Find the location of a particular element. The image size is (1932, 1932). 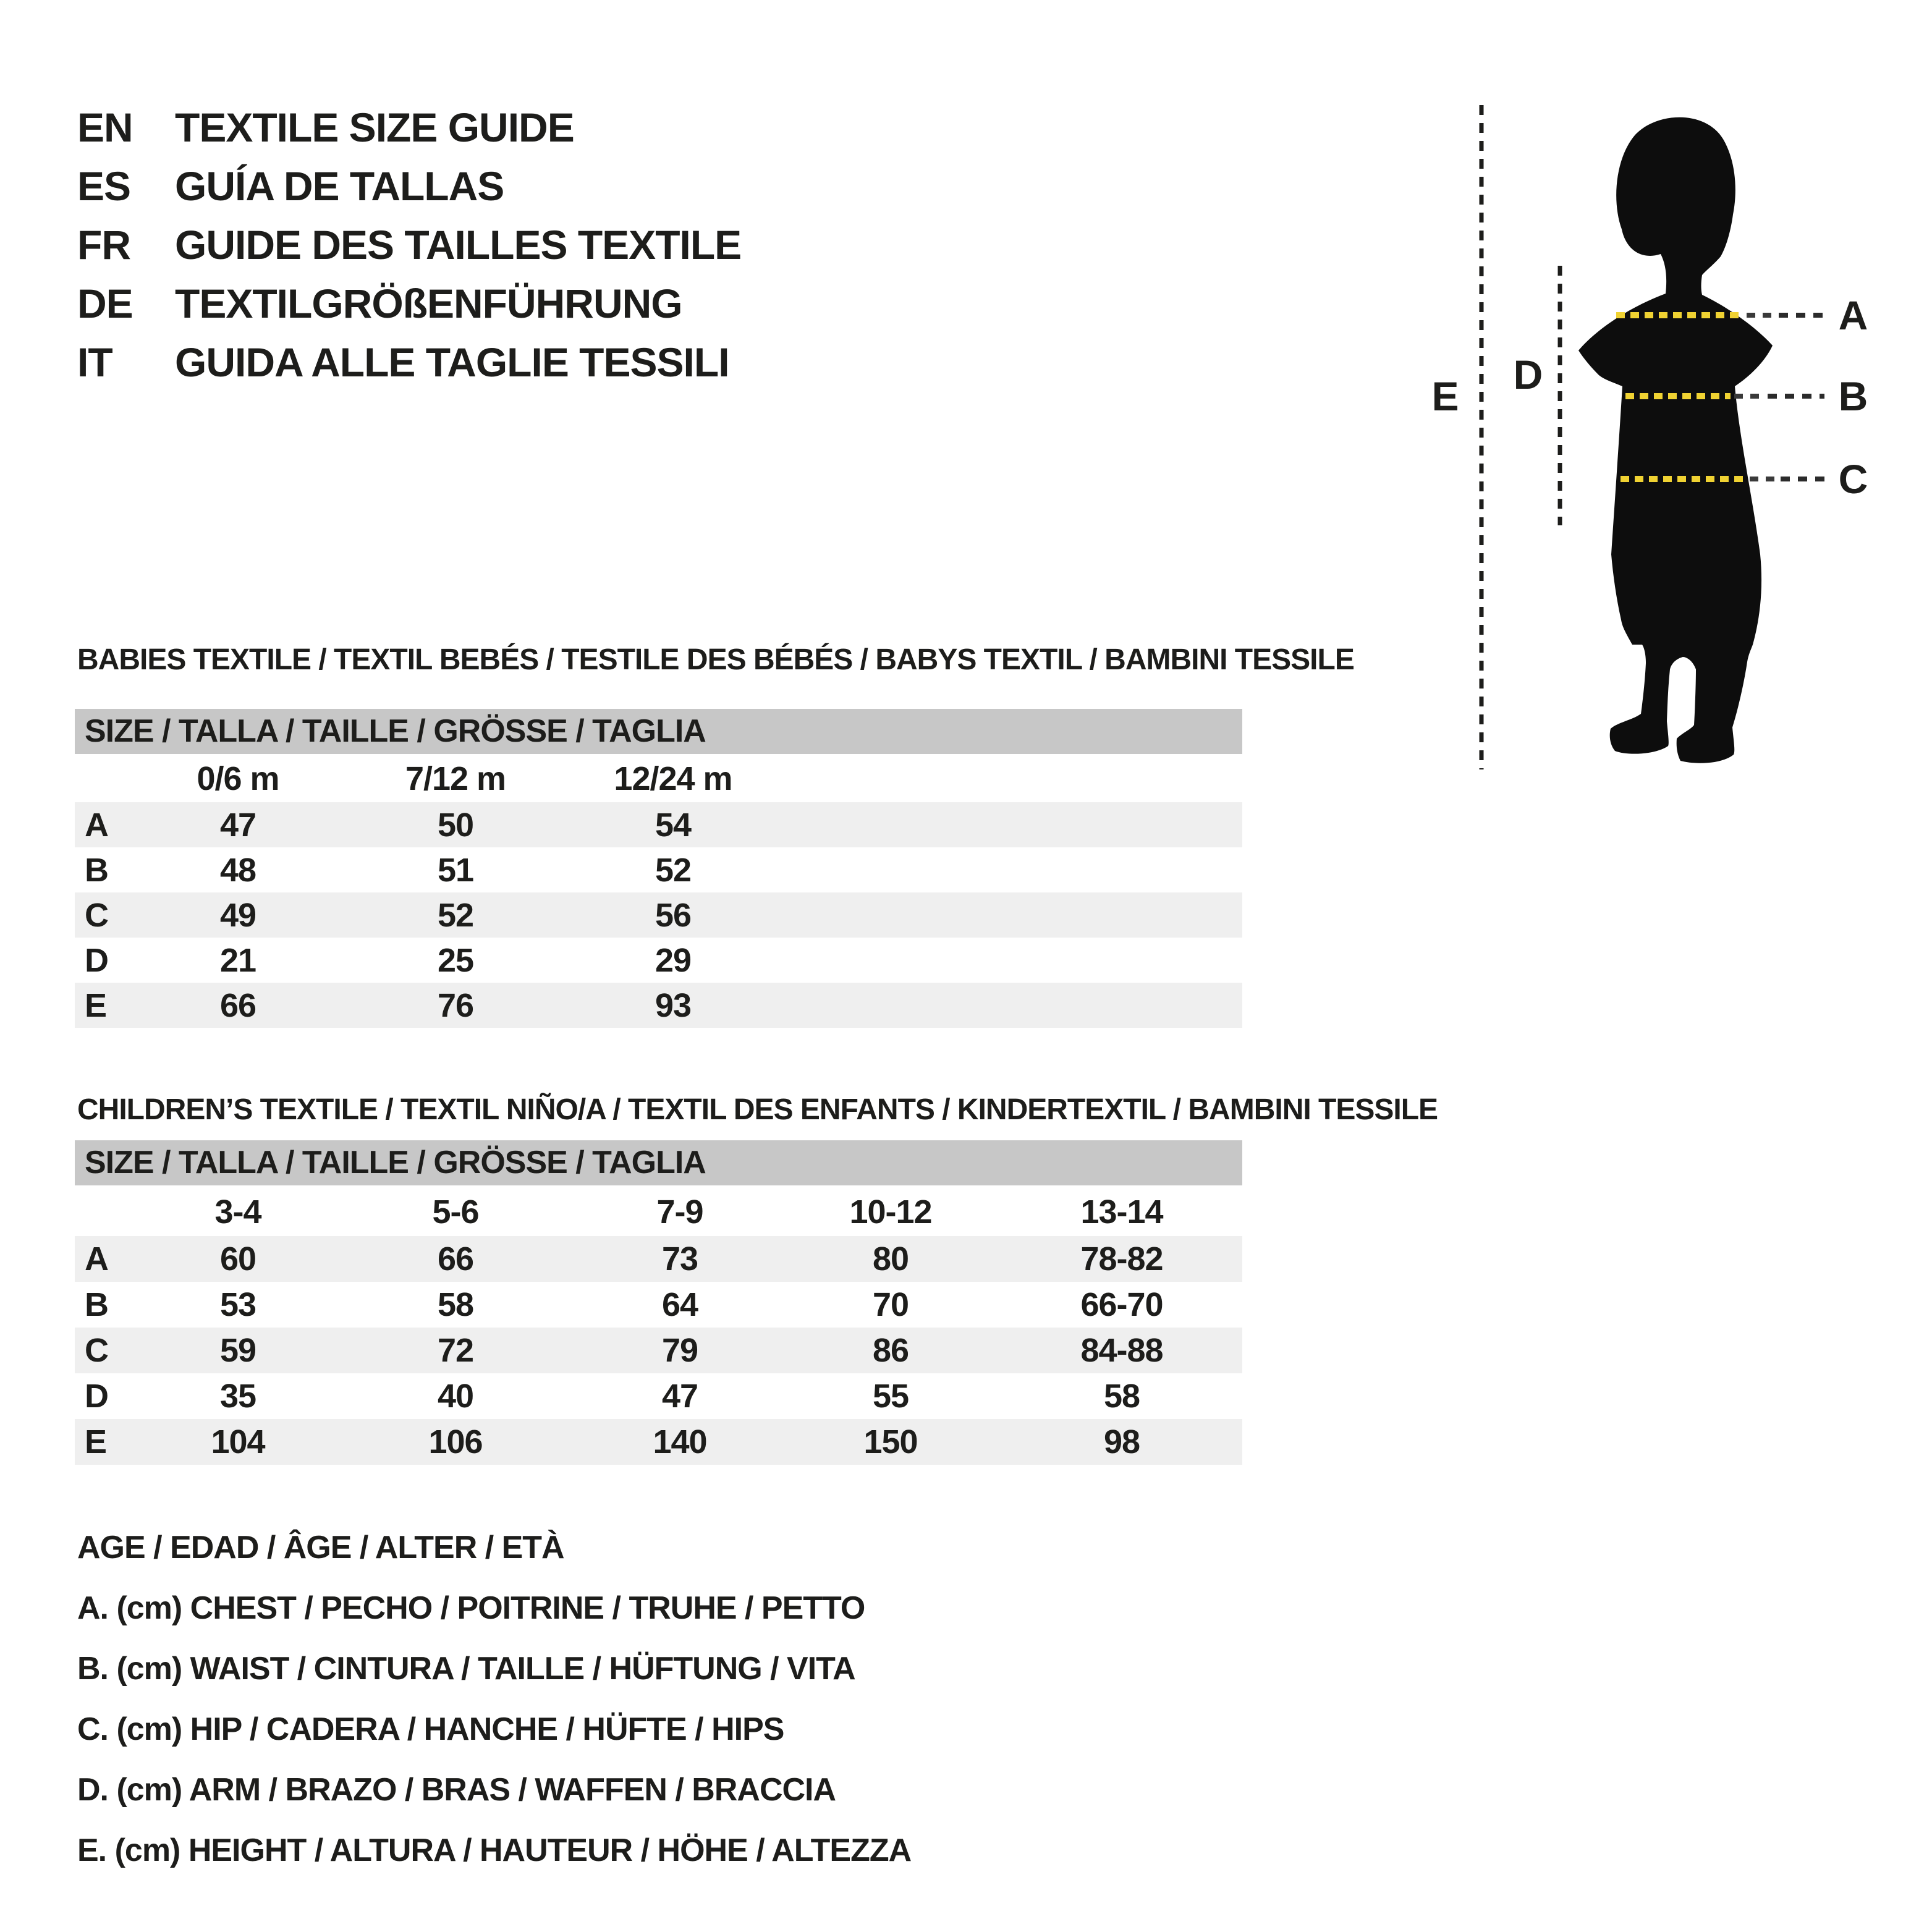

table-row: C 59 72 79 86 84-88 is located at coordinates (658, 1350).